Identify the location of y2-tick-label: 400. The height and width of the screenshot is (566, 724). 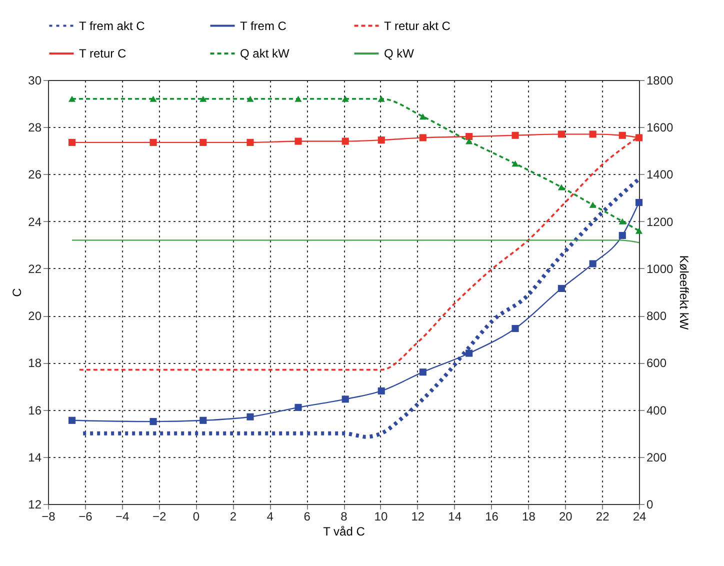
(656, 410).